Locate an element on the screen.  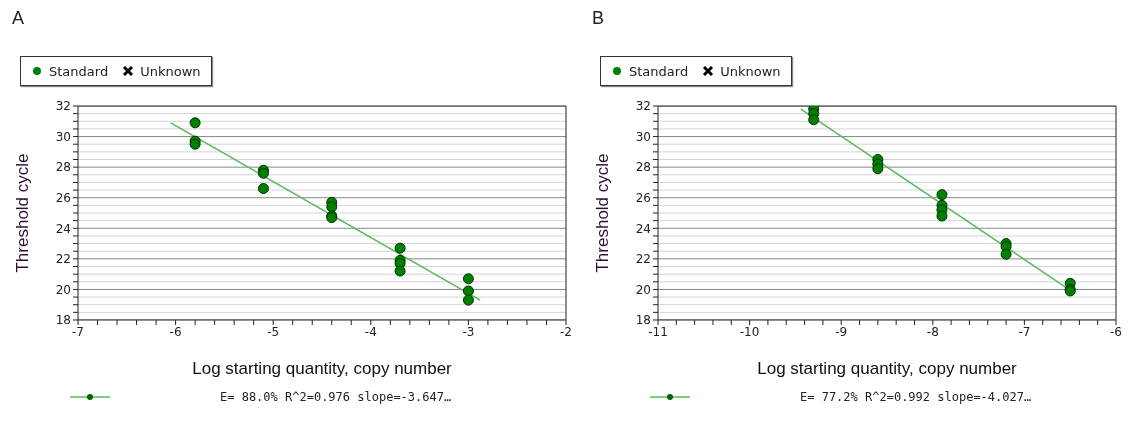
chart-title: B is located at coordinates (598, 19).